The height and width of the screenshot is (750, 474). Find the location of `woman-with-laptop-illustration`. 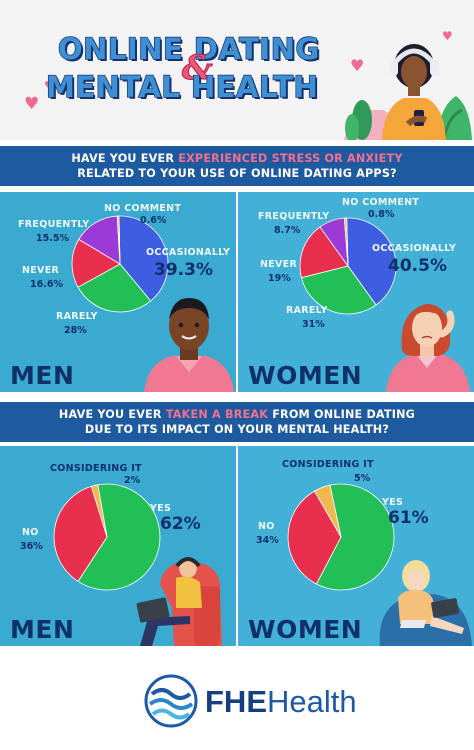

woman-with-laptop-illustration is located at coordinates (425, 603).